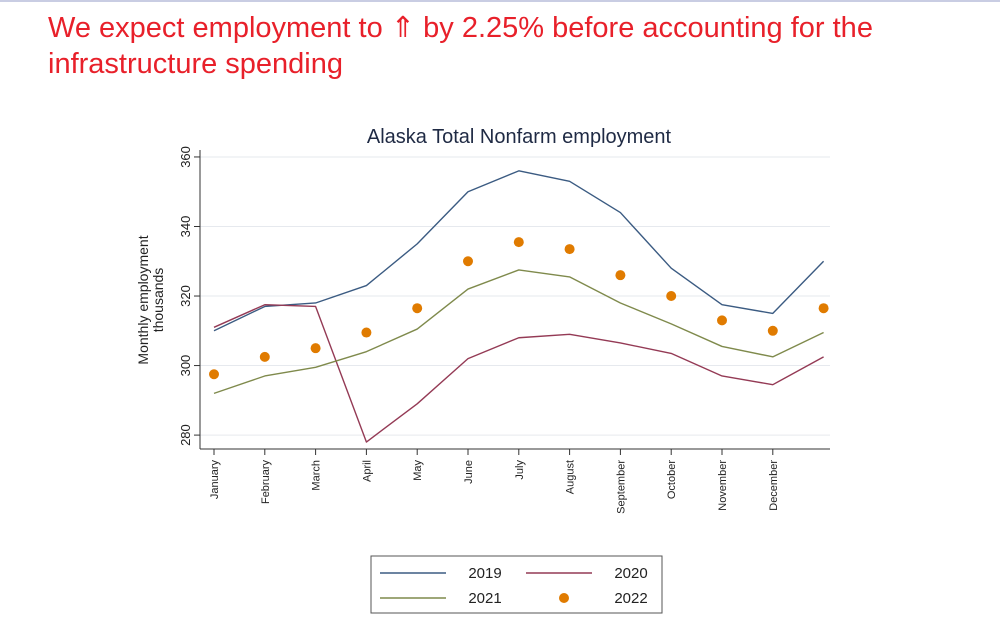 The height and width of the screenshot is (627, 1000). I want to click on legend-box, so click(516, 584).